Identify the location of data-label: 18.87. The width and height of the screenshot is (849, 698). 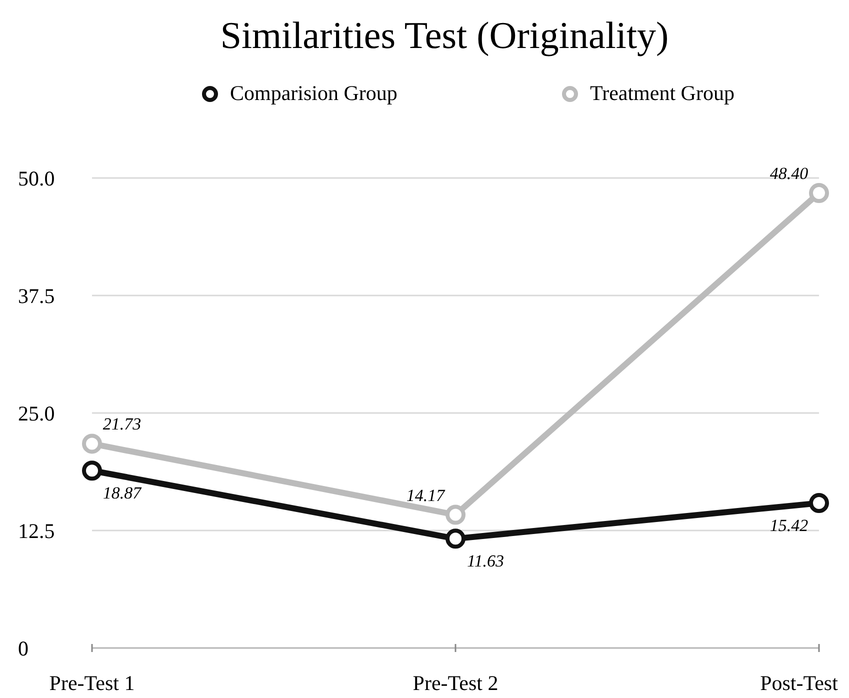
(122, 493).